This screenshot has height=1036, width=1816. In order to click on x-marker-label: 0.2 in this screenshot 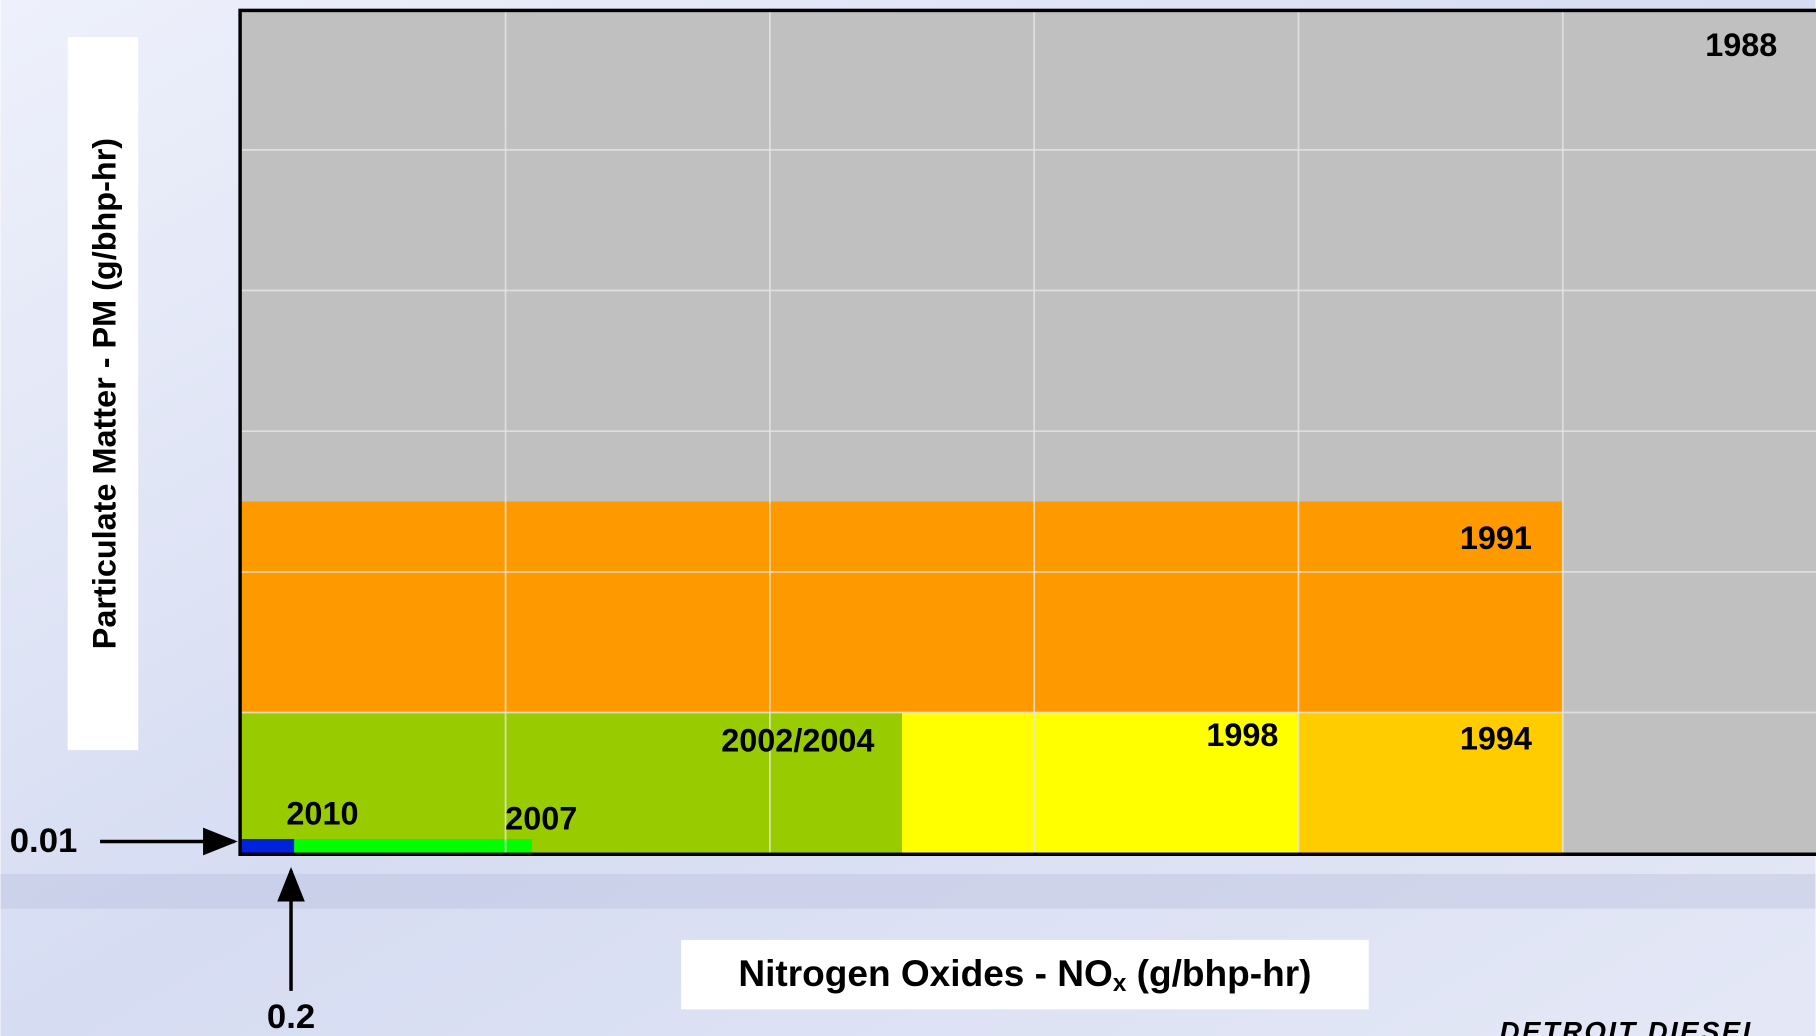, I will do `click(291, 1017)`.